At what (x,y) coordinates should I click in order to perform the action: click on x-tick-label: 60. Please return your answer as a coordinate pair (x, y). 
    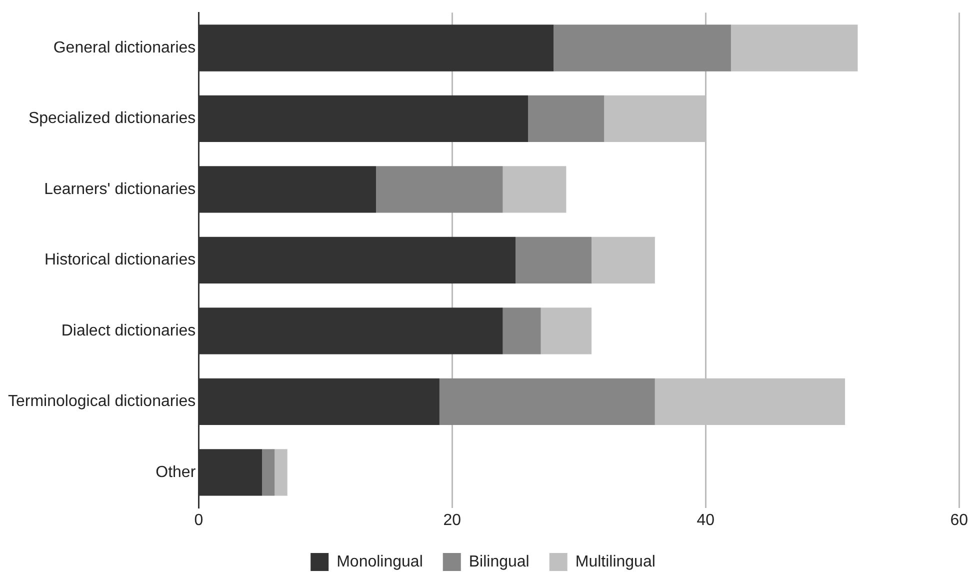
    Looking at the image, I should click on (959, 520).